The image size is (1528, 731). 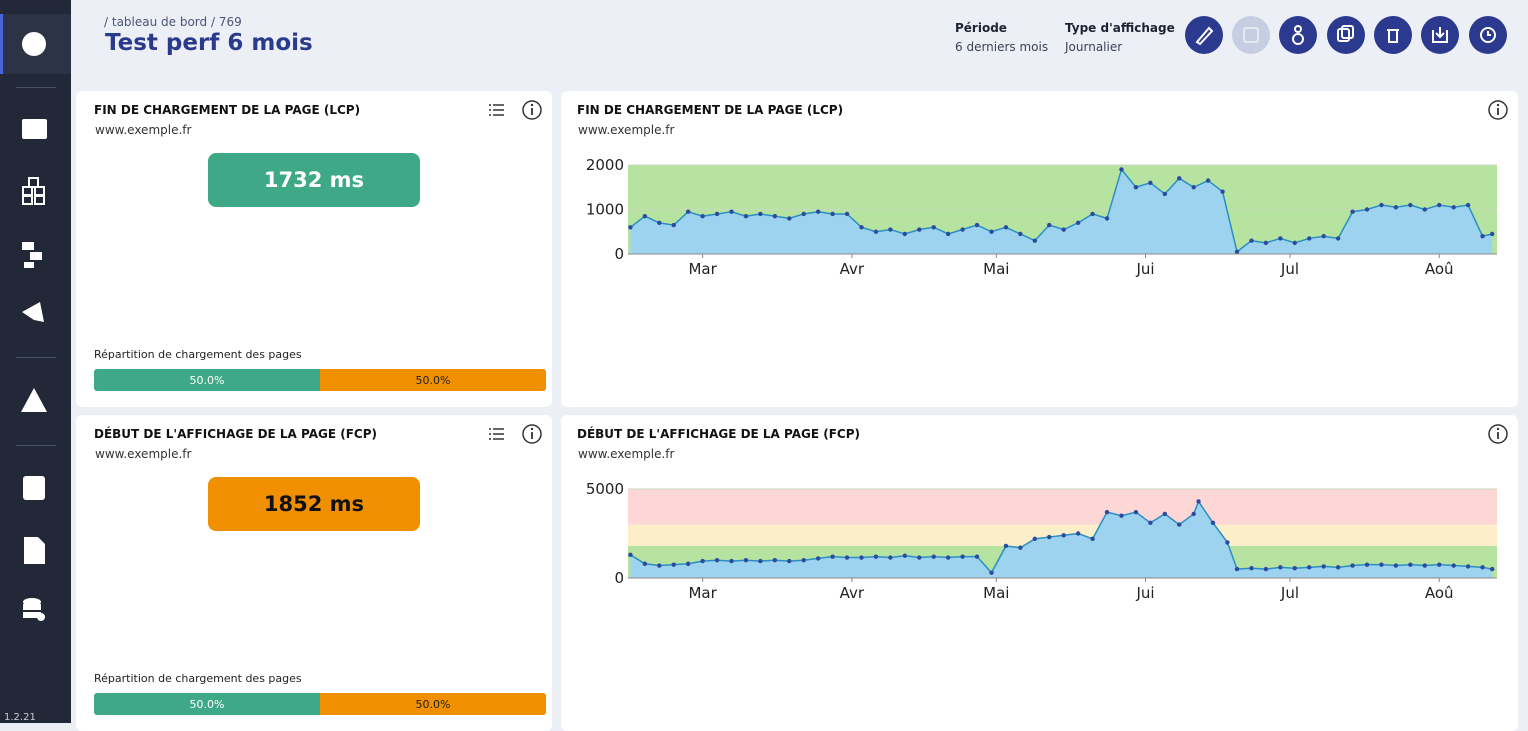 What do you see at coordinates (34, 488) in the screenshot?
I see `notebook-icon` at bounding box center [34, 488].